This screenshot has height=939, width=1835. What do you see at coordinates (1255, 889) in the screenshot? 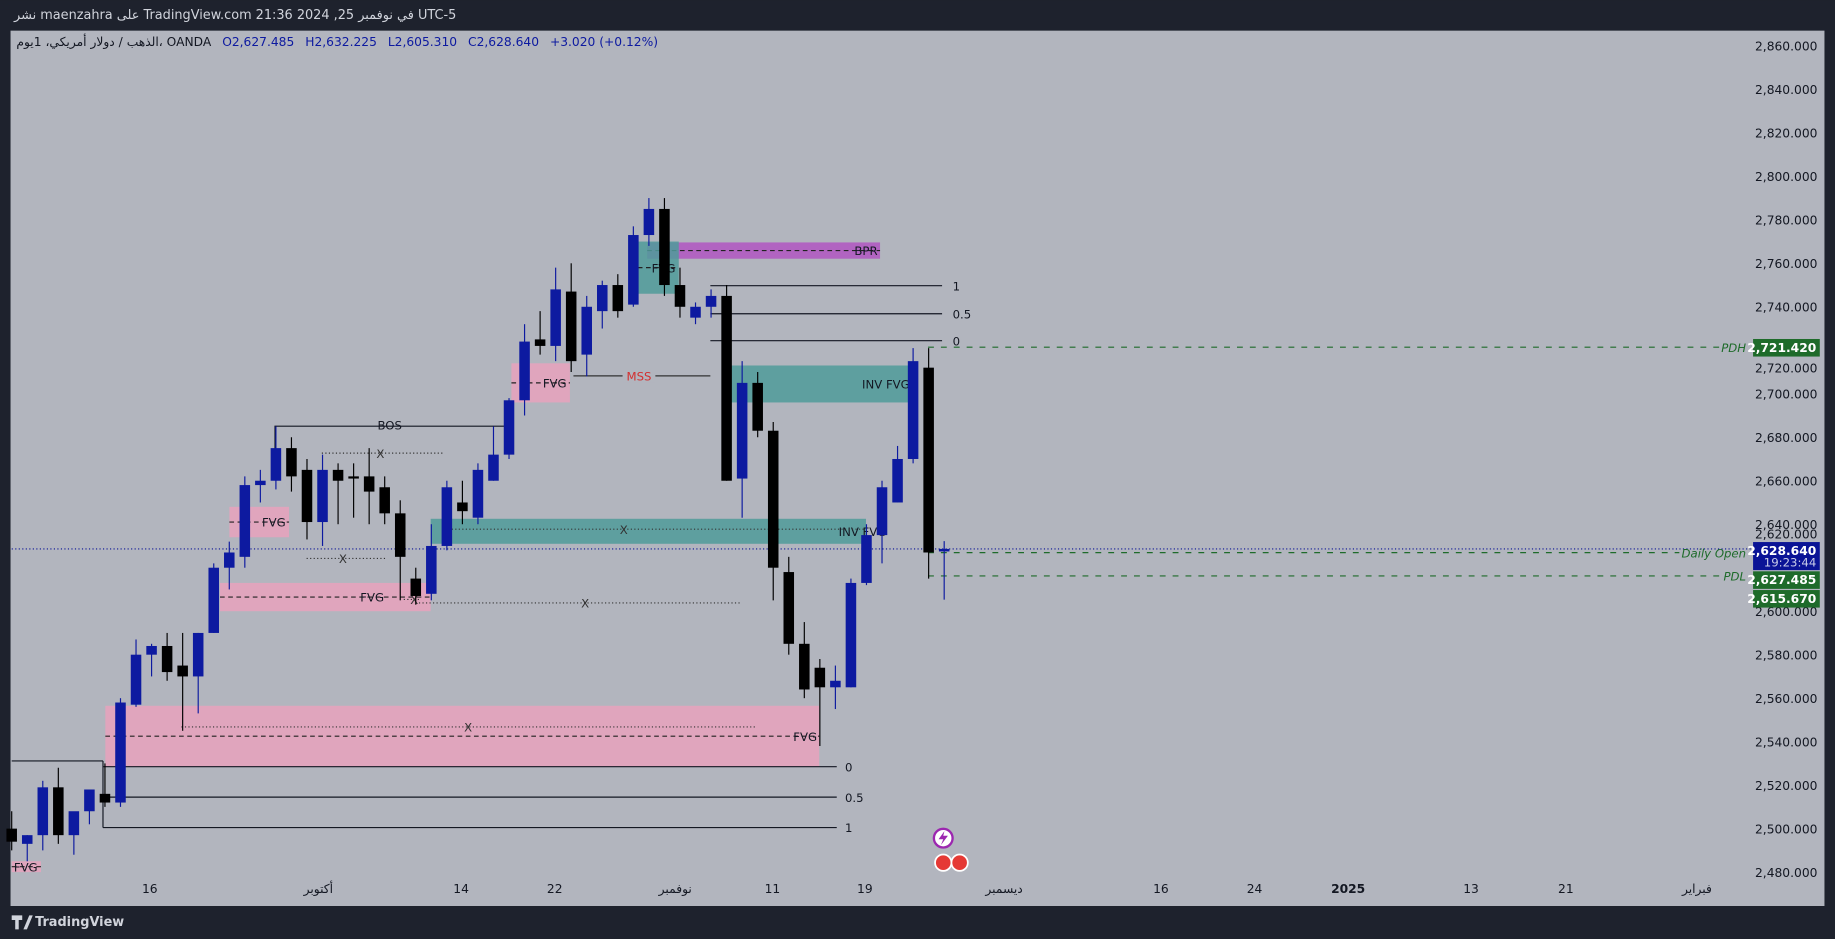
I see `time-tick-label: 24` at bounding box center [1255, 889].